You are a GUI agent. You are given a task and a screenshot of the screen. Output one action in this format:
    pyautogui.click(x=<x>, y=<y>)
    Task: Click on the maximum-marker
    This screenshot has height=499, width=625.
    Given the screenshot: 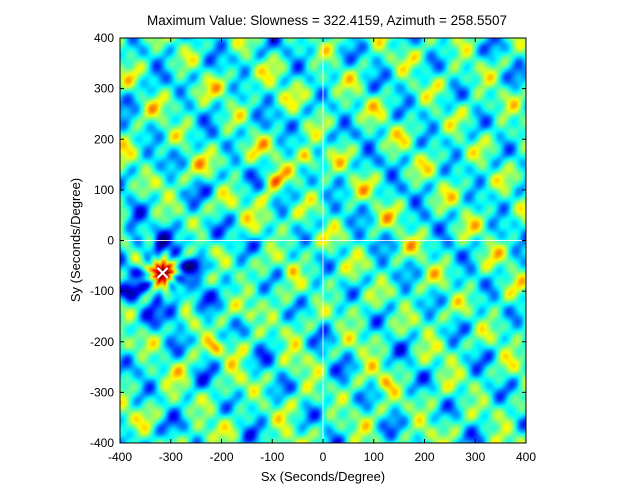 What is the action you would take?
    pyautogui.click(x=162, y=273)
    